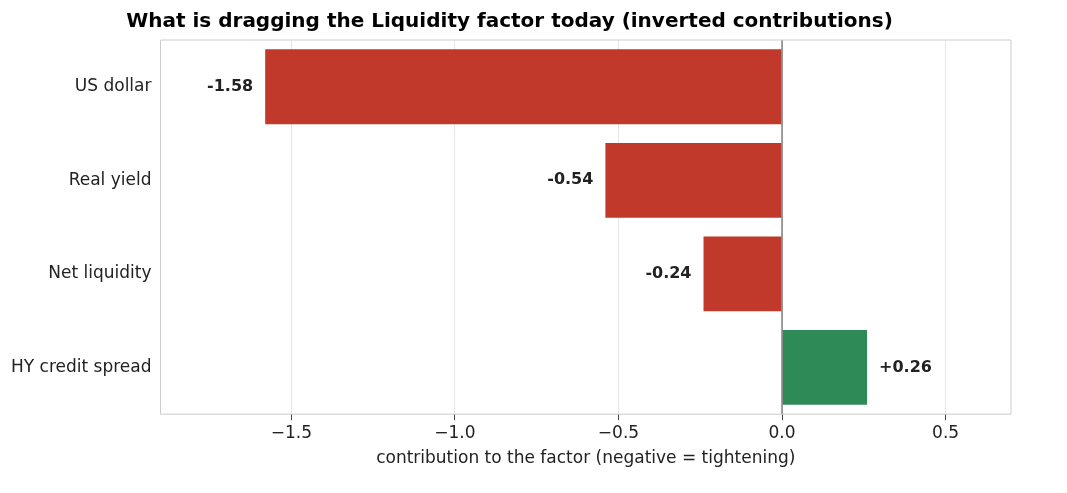  I want to click on data-label: -0.24, so click(668, 273).